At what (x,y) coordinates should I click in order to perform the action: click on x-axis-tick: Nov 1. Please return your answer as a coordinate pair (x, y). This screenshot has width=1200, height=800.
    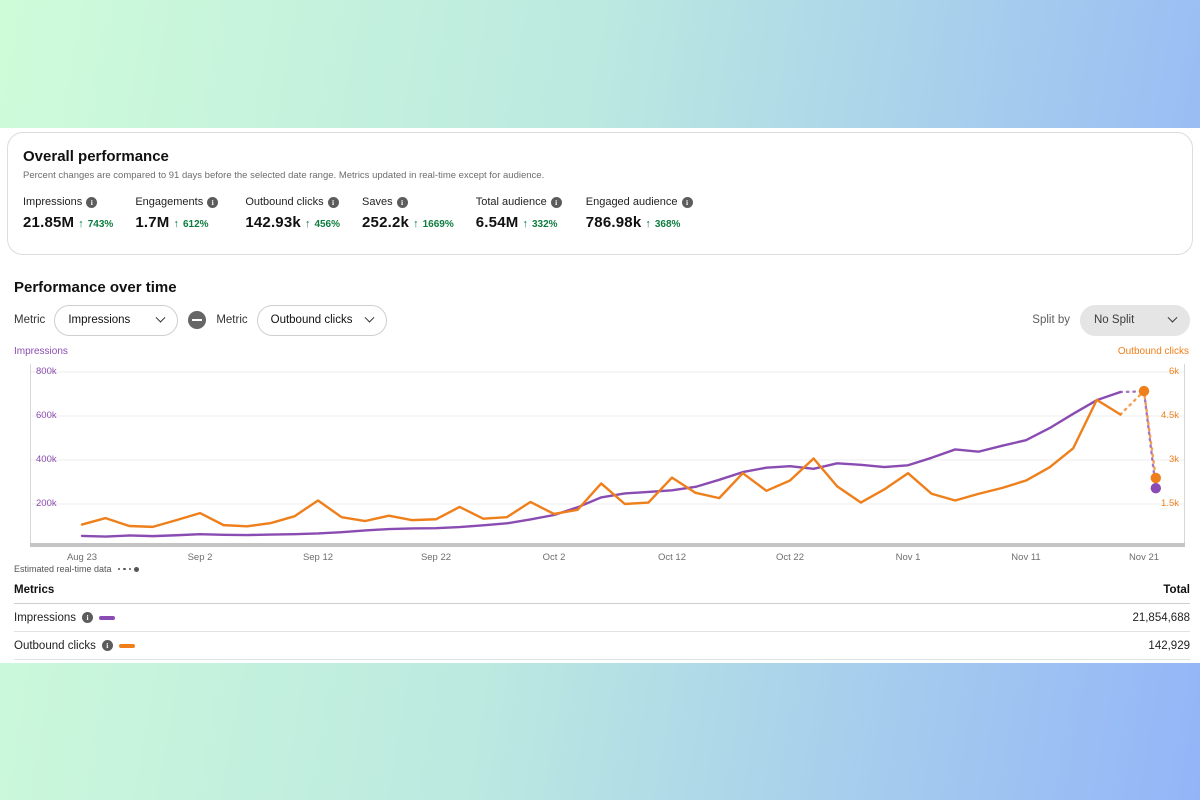
    Looking at the image, I should click on (908, 557).